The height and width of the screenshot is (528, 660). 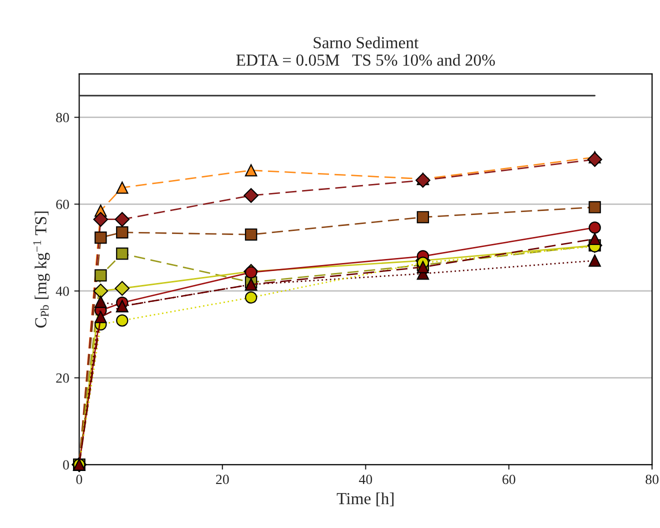 What do you see at coordinates (41, 270) in the screenshot?
I see `y-axis-title: C$_{Pb}$ [mg kg$^{−1}$ TS]` at bounding box center [41, 270].